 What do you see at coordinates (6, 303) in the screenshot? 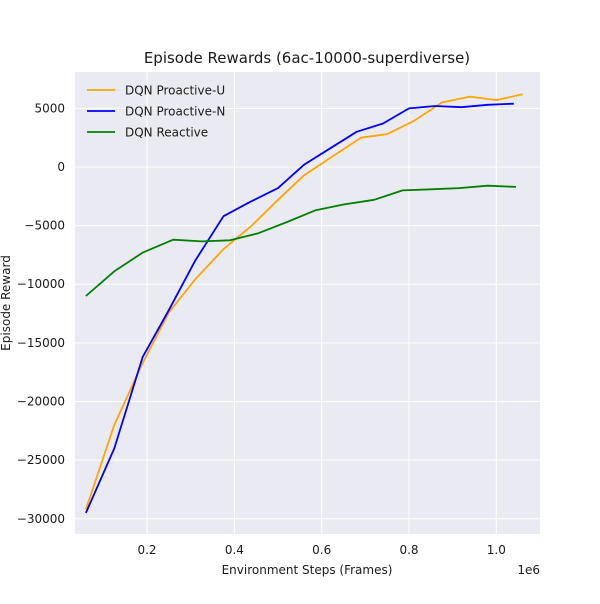
I see `y-axis-label: Episode Reward` at bounding box center [6, 303].